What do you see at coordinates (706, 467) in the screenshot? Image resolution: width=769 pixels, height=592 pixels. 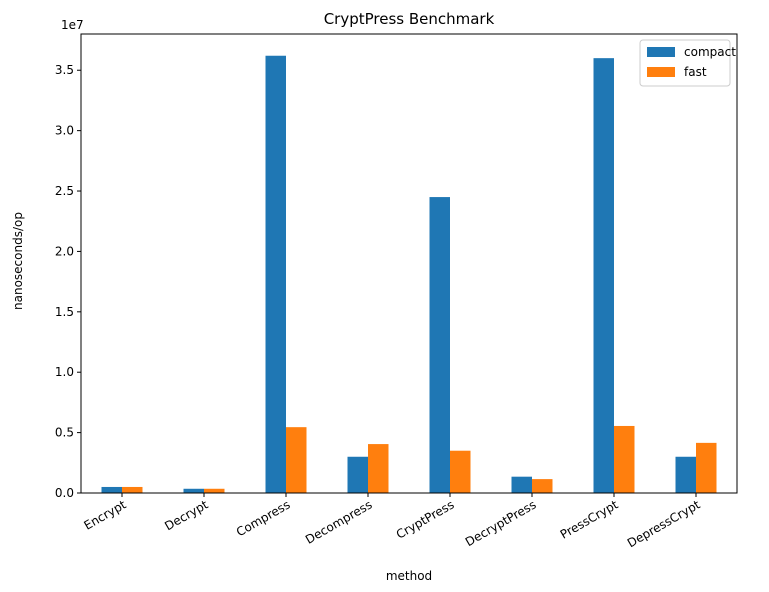 I see `bar-fast-depresscrypt` at bounding box center [706, 467].